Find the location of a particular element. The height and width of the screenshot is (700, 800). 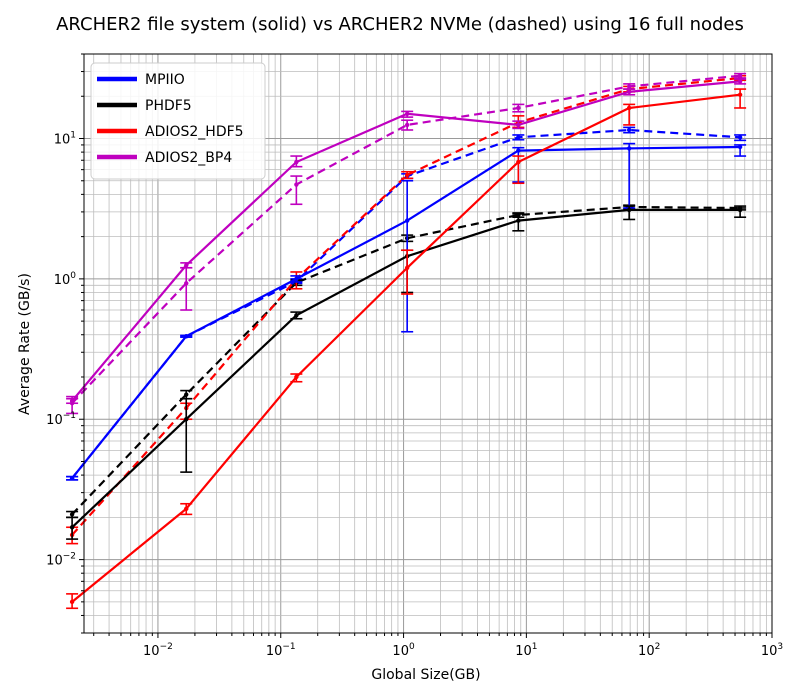

x-tick-label: 10² is located at coordinates (649, 650).